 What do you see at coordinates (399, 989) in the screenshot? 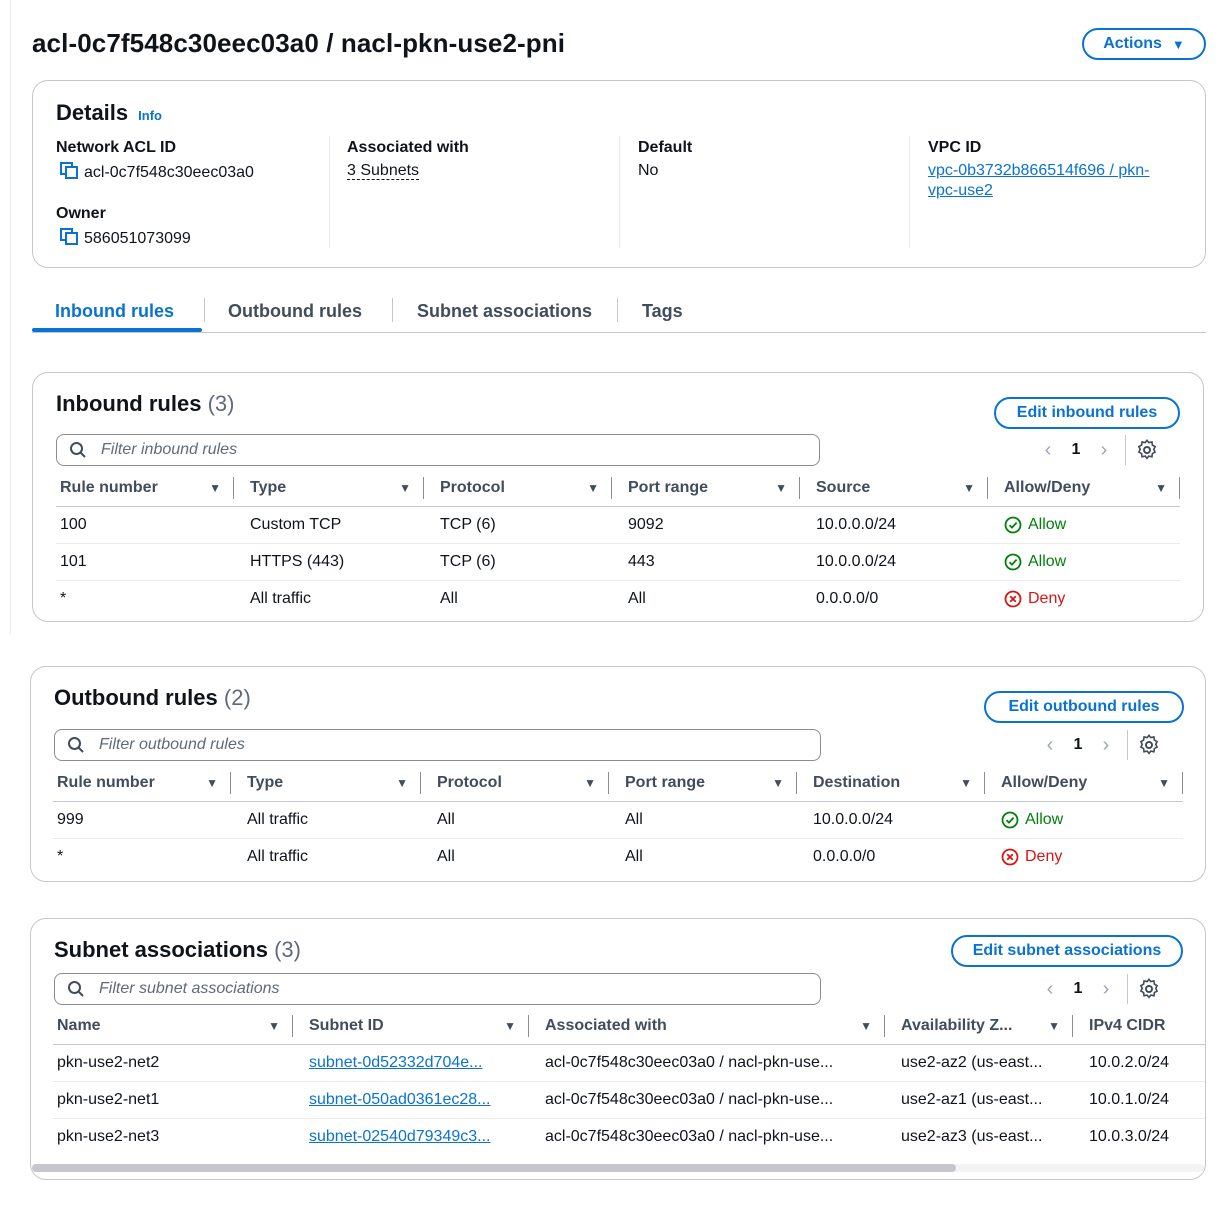
I see `filter-subnet-input` at bounding box center [399, 989].